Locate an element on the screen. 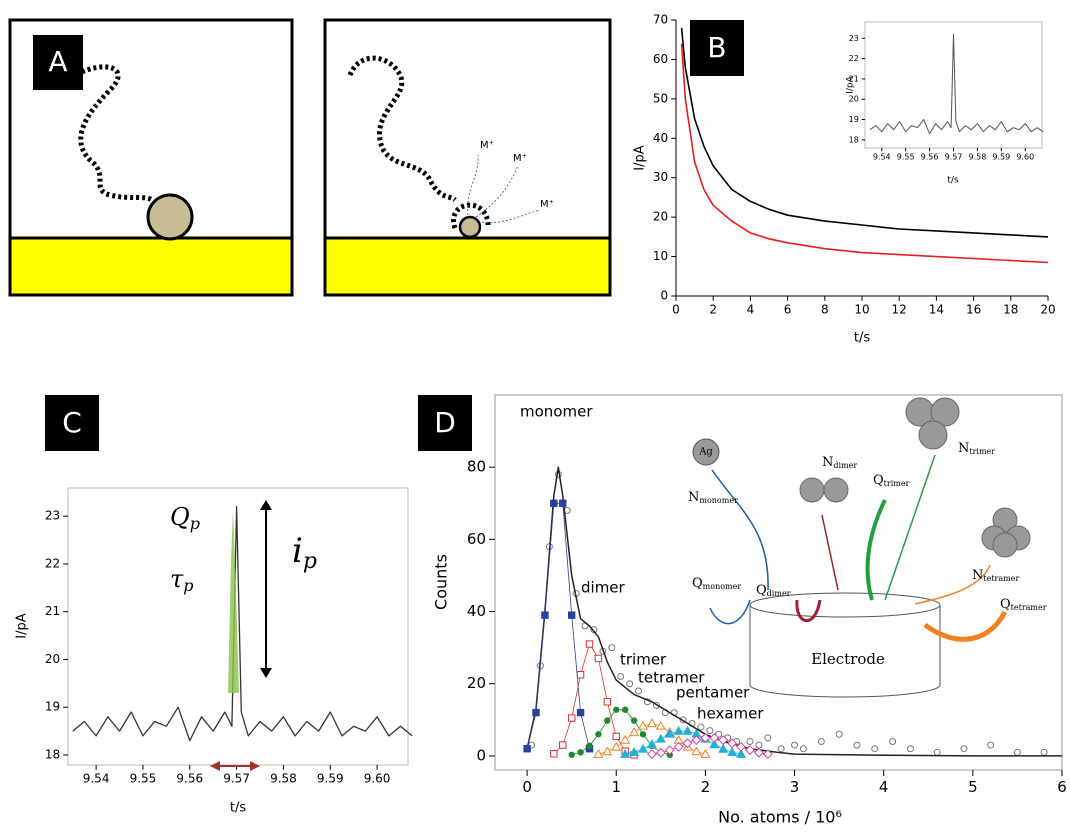 The height and width of the screenshot is (834, 1070). y-tick-label: 70 is located at coordinates (660, 20).